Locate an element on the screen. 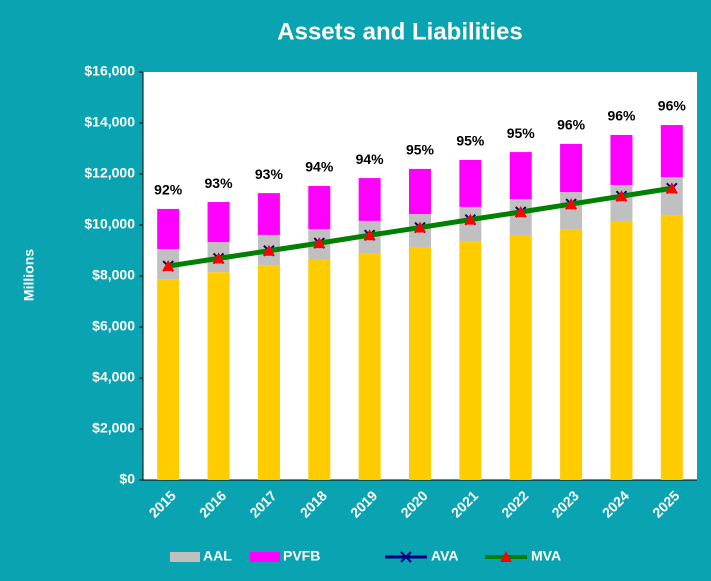 This screenshot has width=711, height=581. chart-title: Assets and Liabilities is located at coordinates (399, 31).